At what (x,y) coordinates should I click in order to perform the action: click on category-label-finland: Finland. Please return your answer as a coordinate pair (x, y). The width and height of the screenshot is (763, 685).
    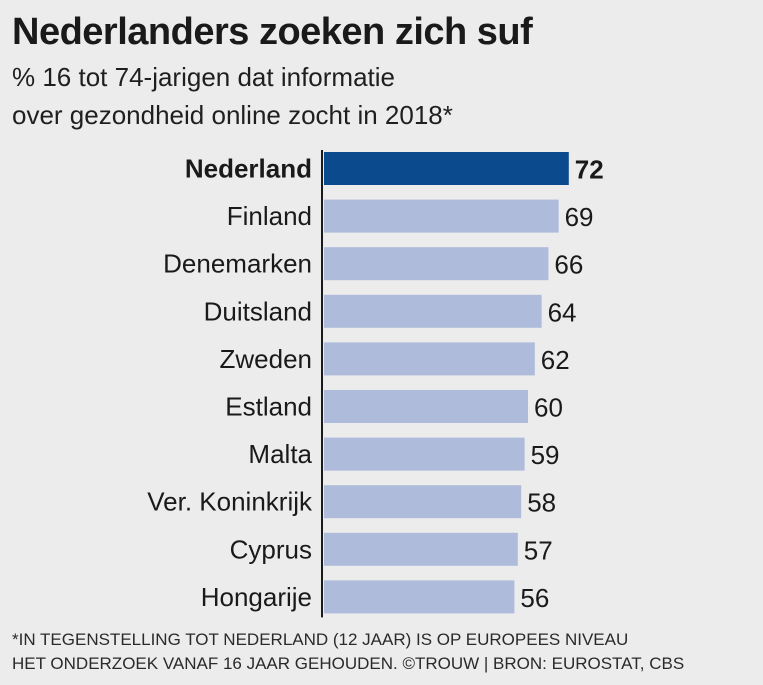
    Looking at the image, I should click on (269, 216).